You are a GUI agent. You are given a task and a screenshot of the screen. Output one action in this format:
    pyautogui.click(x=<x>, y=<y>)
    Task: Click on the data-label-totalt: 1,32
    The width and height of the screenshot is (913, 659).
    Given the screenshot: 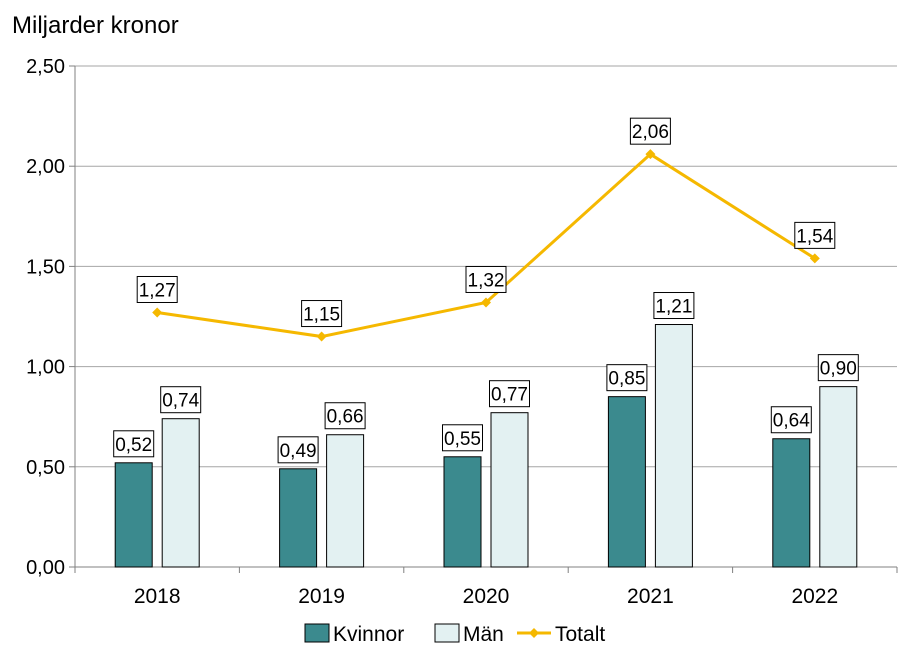 What is the action you would take?
    pyautogui.click(x=486, y=280)
    